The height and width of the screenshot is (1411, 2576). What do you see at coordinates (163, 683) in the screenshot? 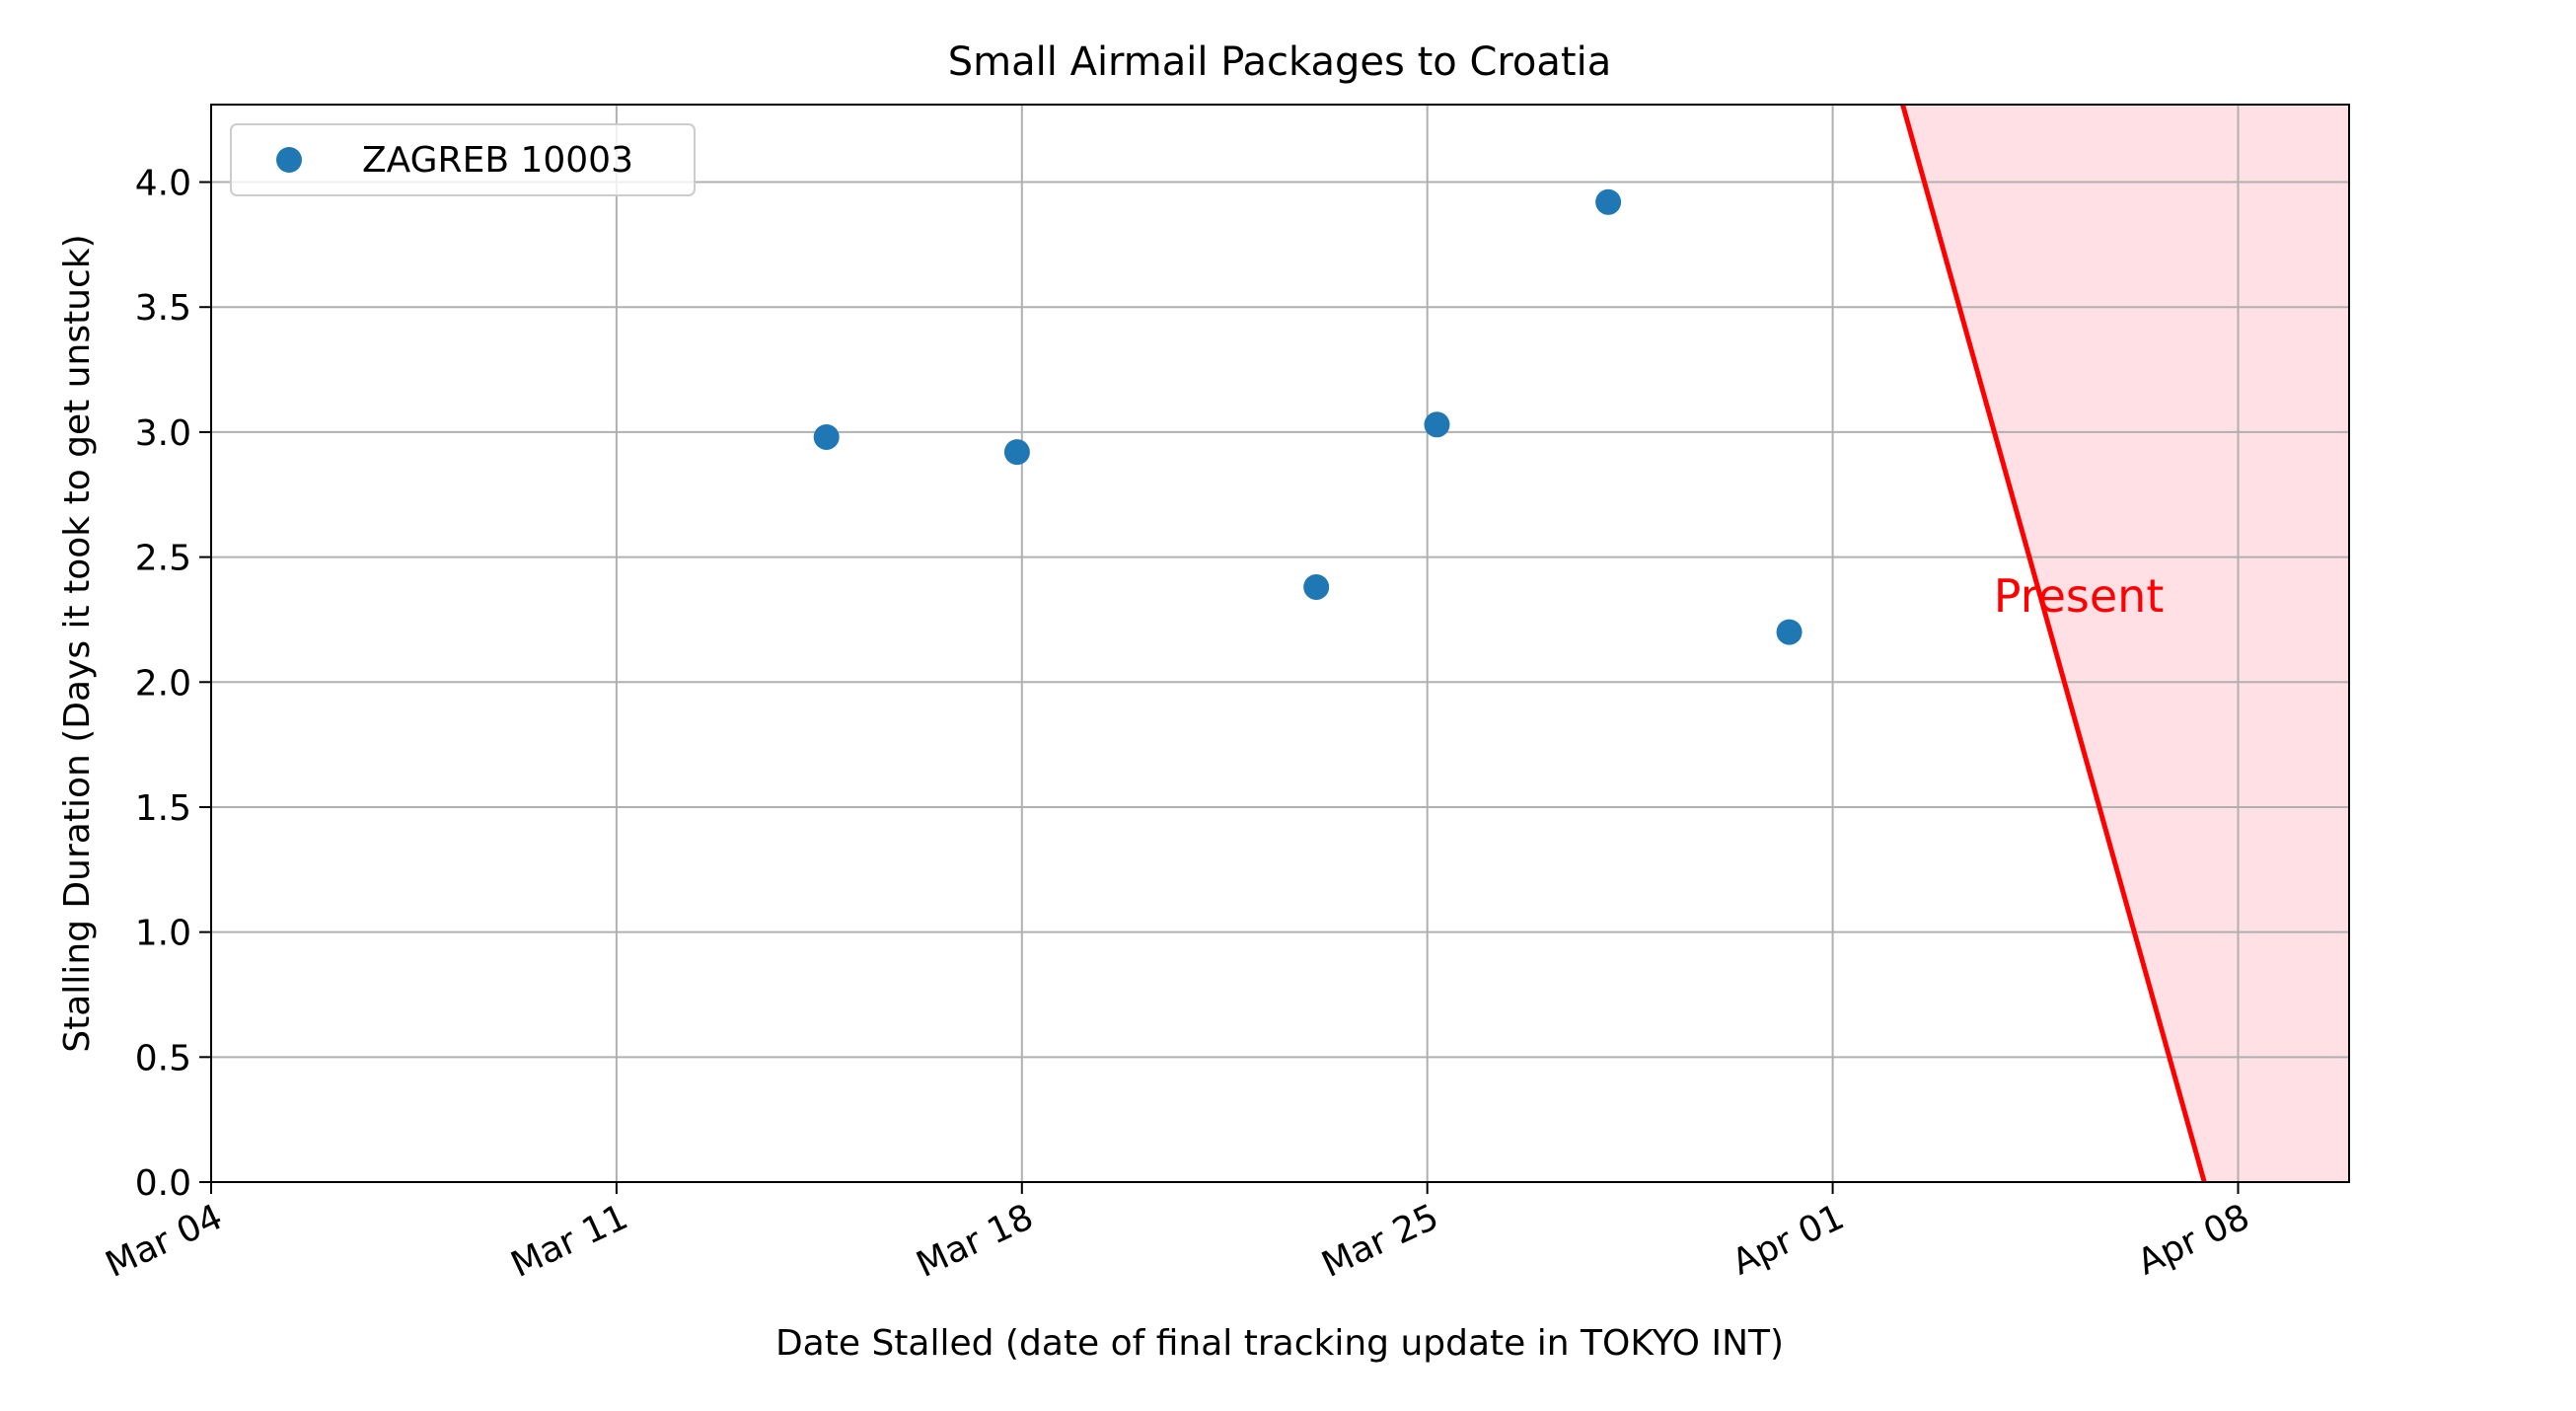
I see `y-tick-label: 2.0` at bounding box center [163, 683].